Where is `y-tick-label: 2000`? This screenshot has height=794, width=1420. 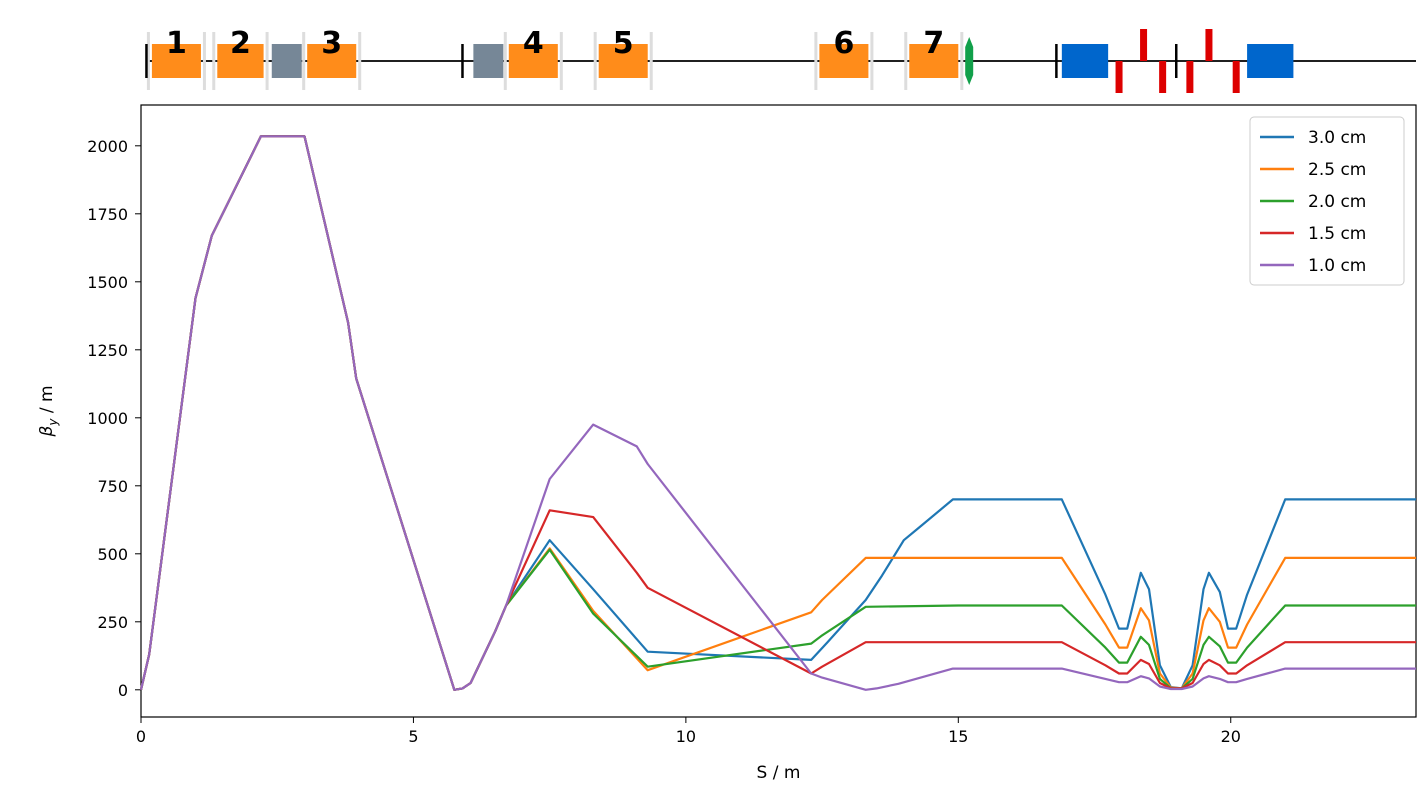
y-tick-label: 2000 is located at coordinates (107, 146).